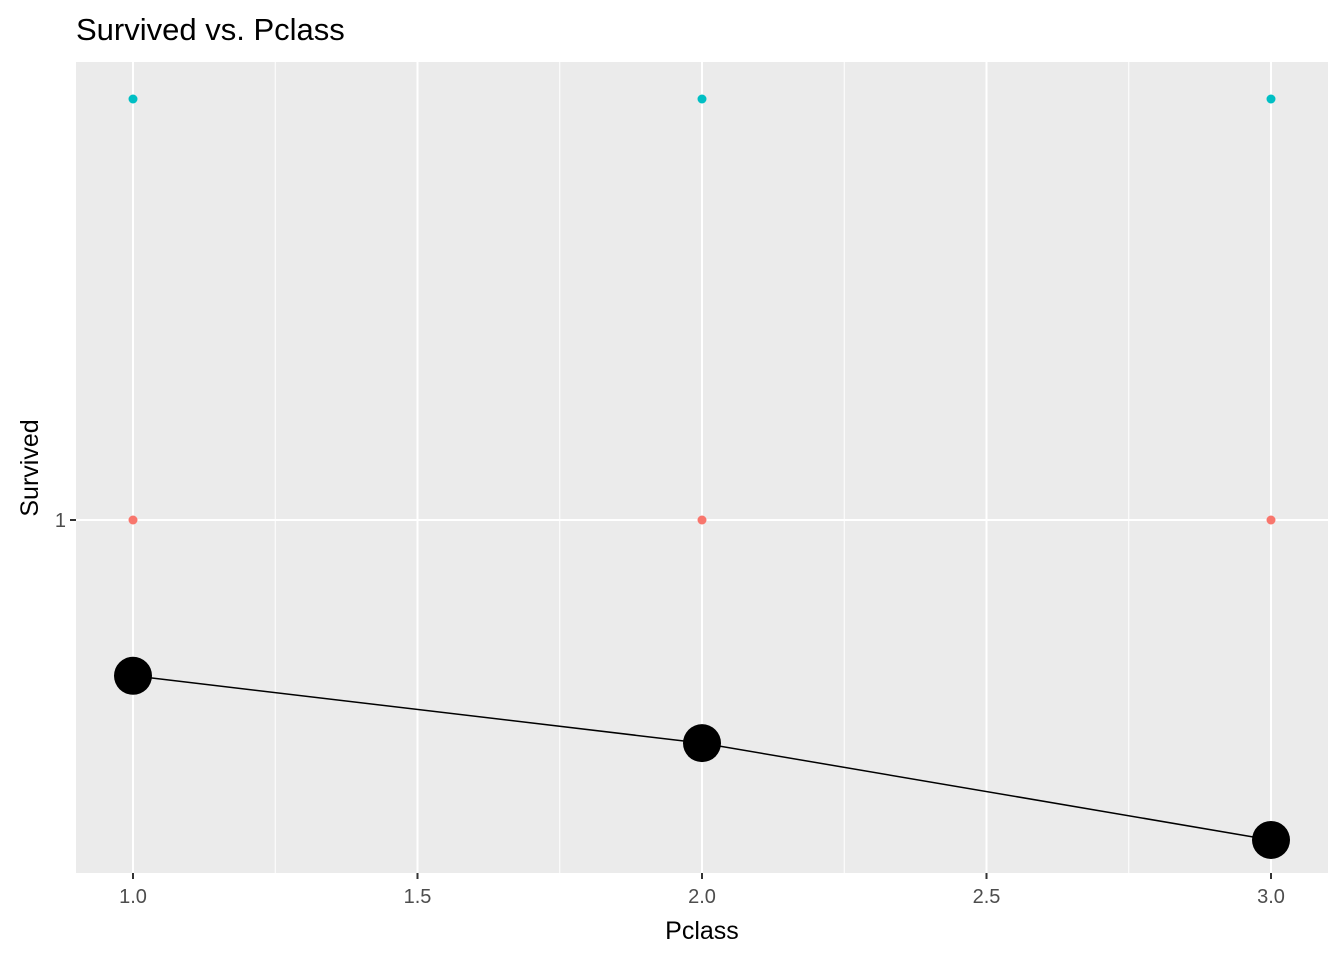 Image resolution: width=1344 pixels, height=960 pixels. What do you see at coordinates (30, 467) in the screenshot?
I see `y-axis-title: Survived` at bounding box center [30, 467].